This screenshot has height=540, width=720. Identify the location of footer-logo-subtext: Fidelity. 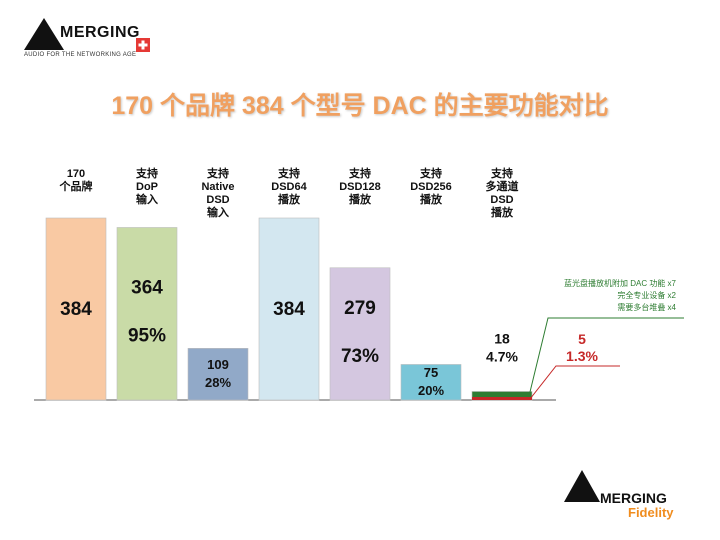
(651, 512).